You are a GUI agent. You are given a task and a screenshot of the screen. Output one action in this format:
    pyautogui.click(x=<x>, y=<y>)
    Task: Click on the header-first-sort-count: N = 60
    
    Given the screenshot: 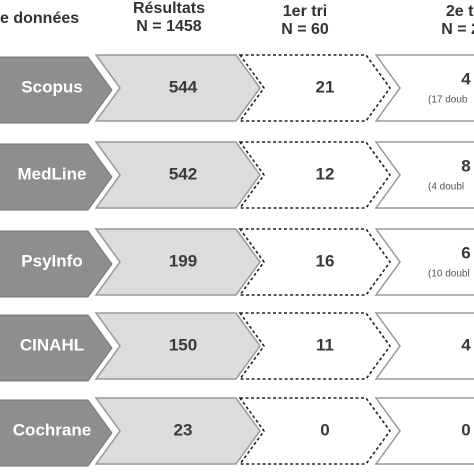 What is the action you would take?
    pyautogui.click(x=305, y=29)
    